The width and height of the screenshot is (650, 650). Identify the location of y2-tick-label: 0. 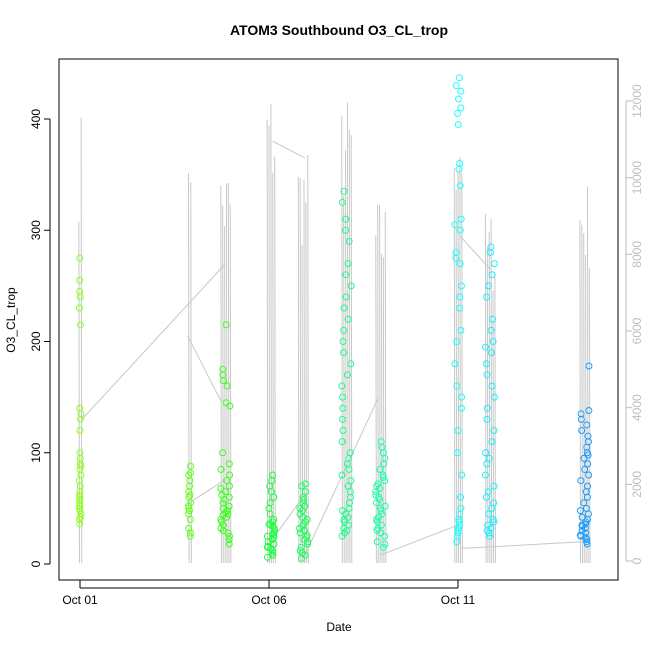
(637, 560).